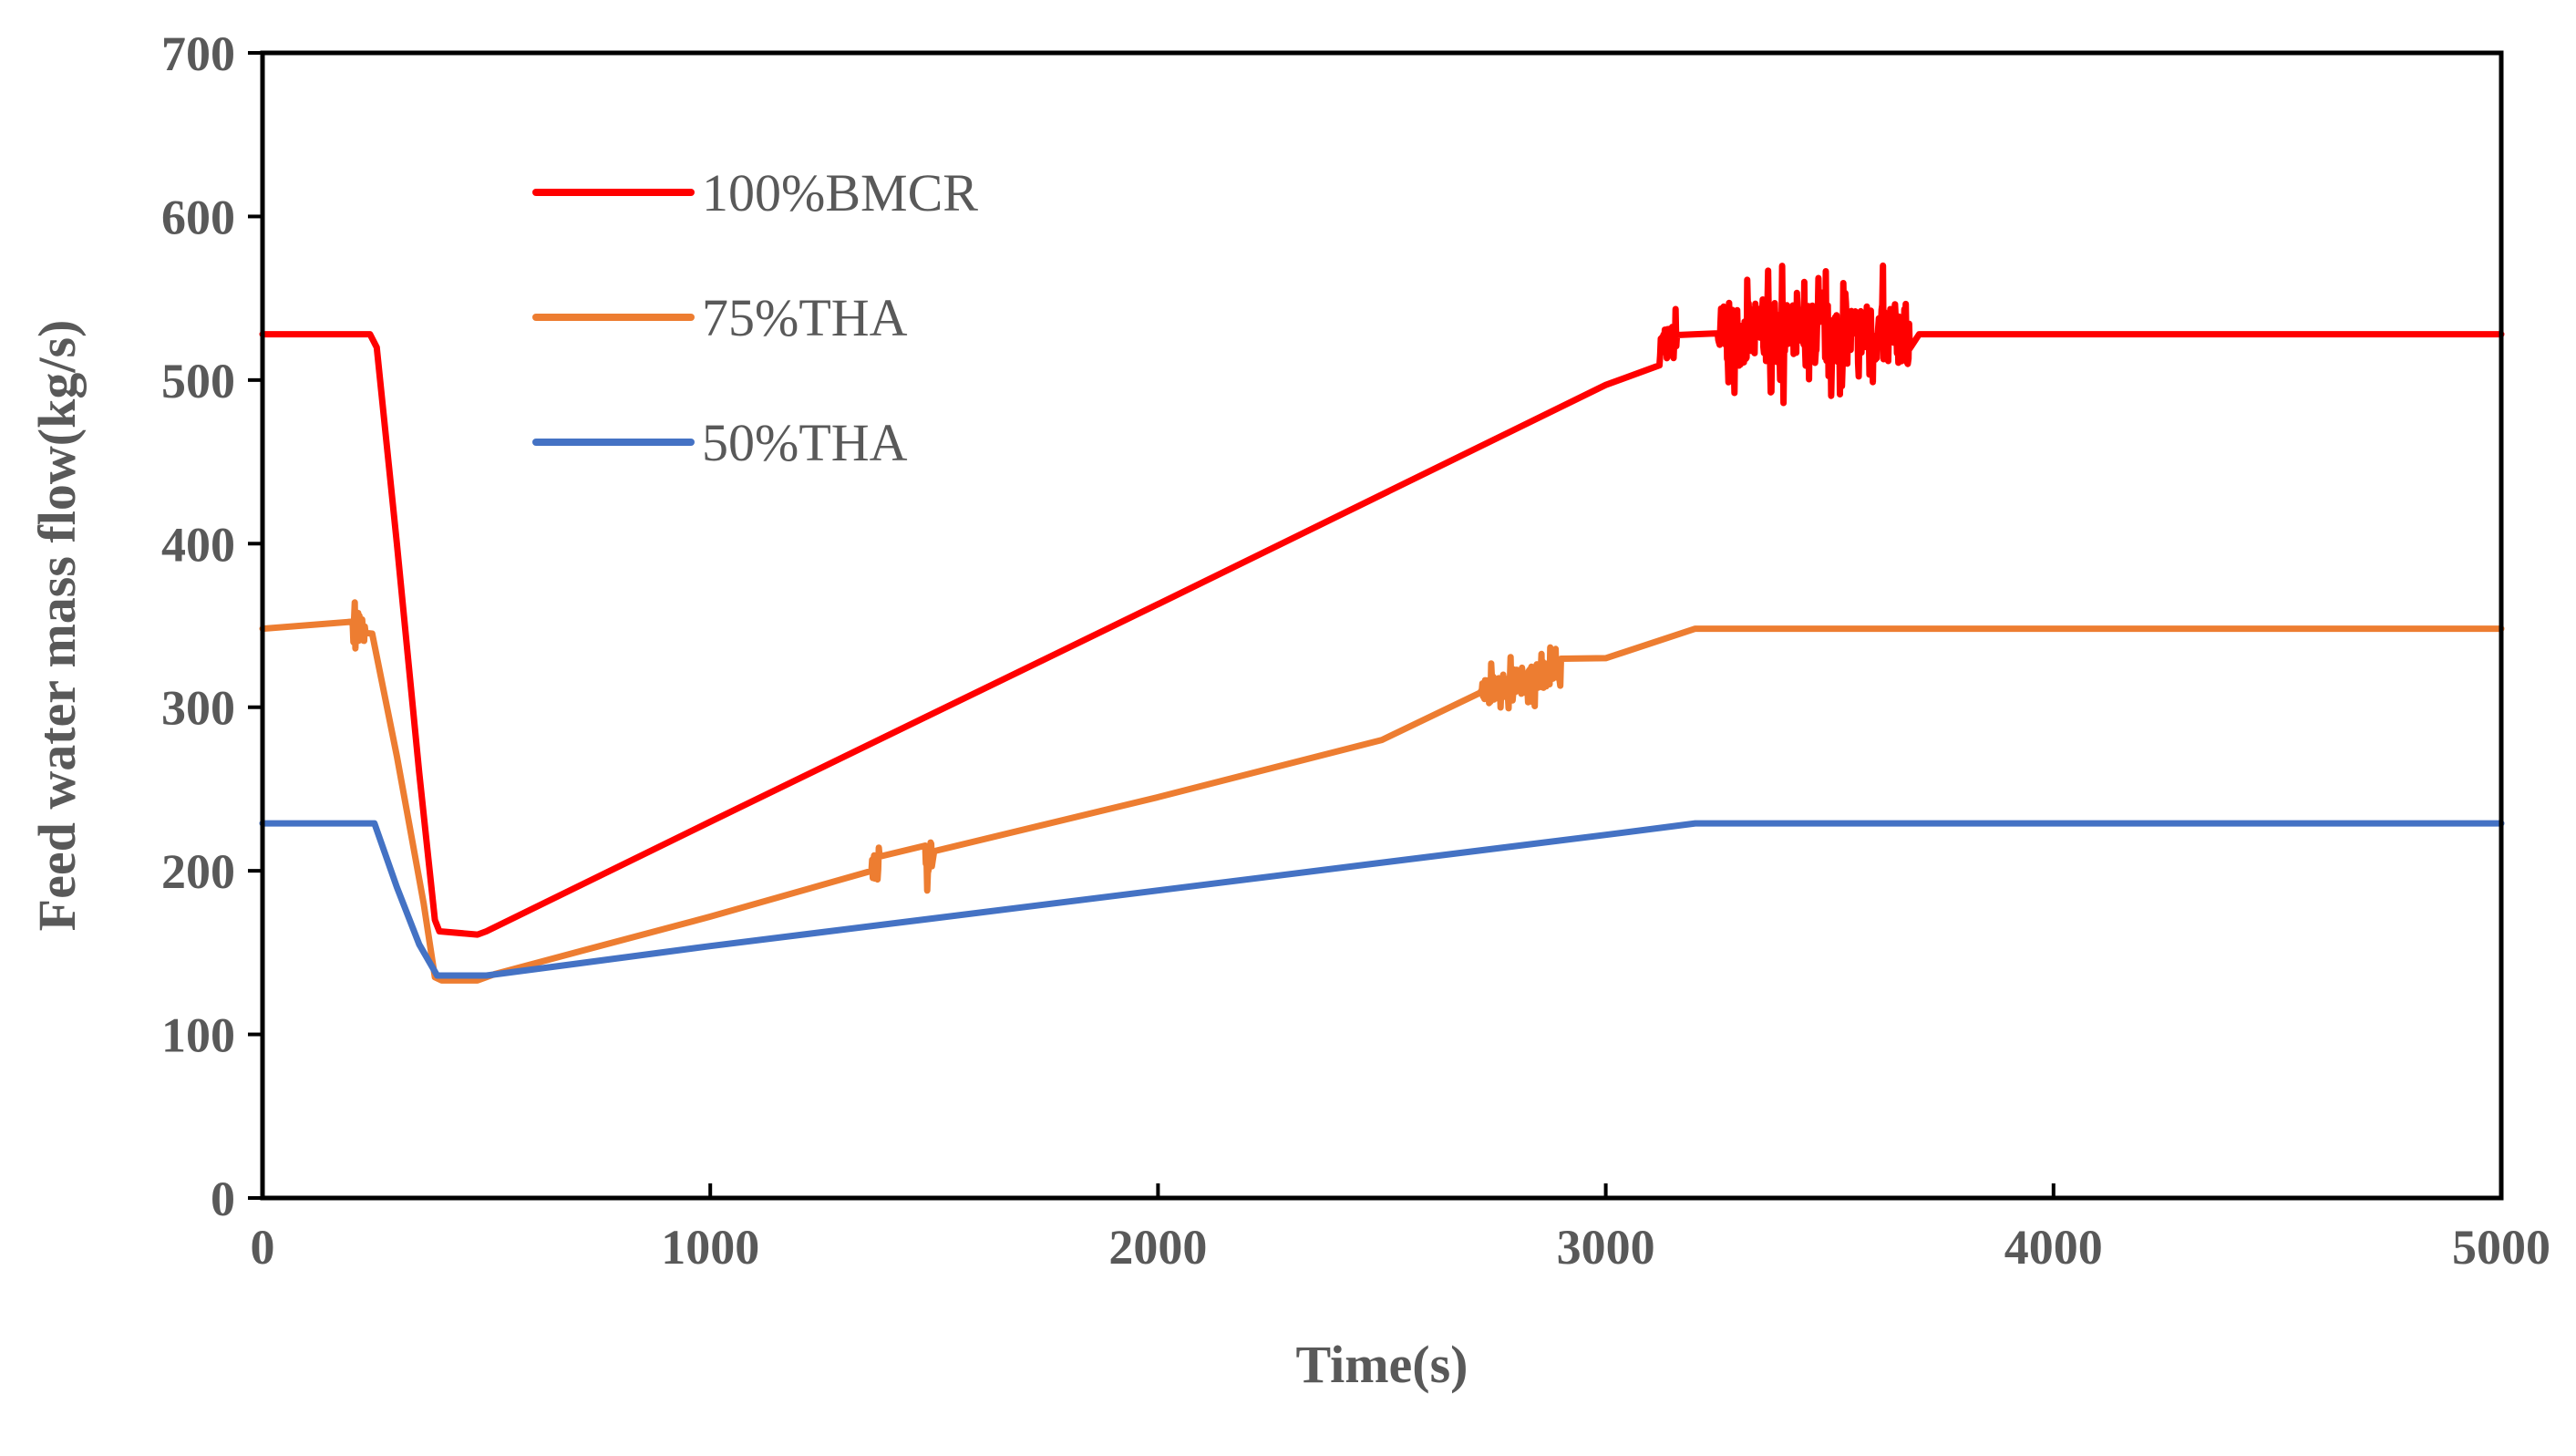 This screenshot has height=1456, width=2576. What do you see at coordinates (212, 626) in the screenshot?
I see `y-axis-ticks: 0 100 200 300 400 500 600 700` at bounding box center [212, 626].